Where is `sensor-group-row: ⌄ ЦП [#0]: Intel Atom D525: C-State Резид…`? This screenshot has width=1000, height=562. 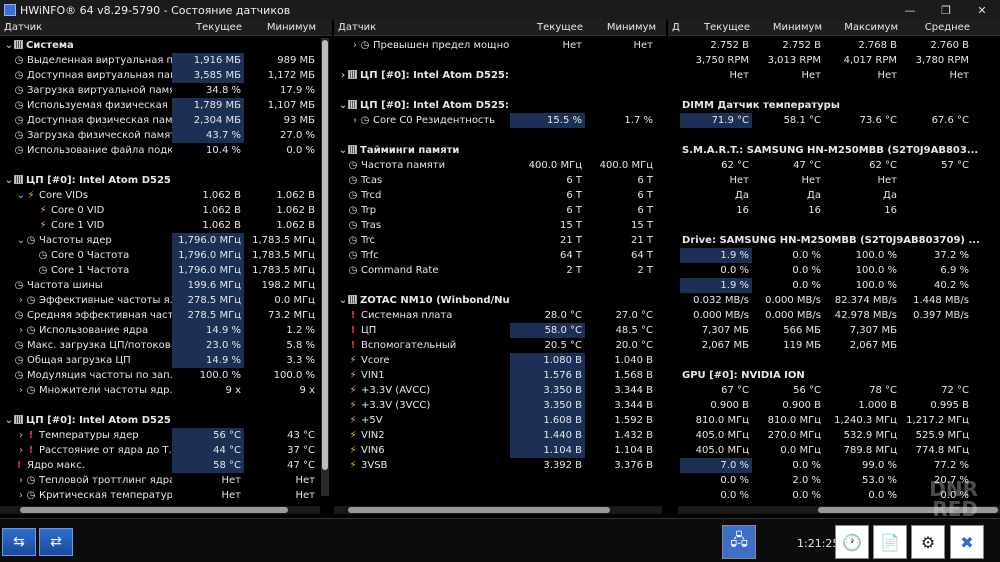
sensor-group-row: ⌄ ЦП [#0]: Intel Atom D525: C-State Резид… is located at coordinates (500, 105).